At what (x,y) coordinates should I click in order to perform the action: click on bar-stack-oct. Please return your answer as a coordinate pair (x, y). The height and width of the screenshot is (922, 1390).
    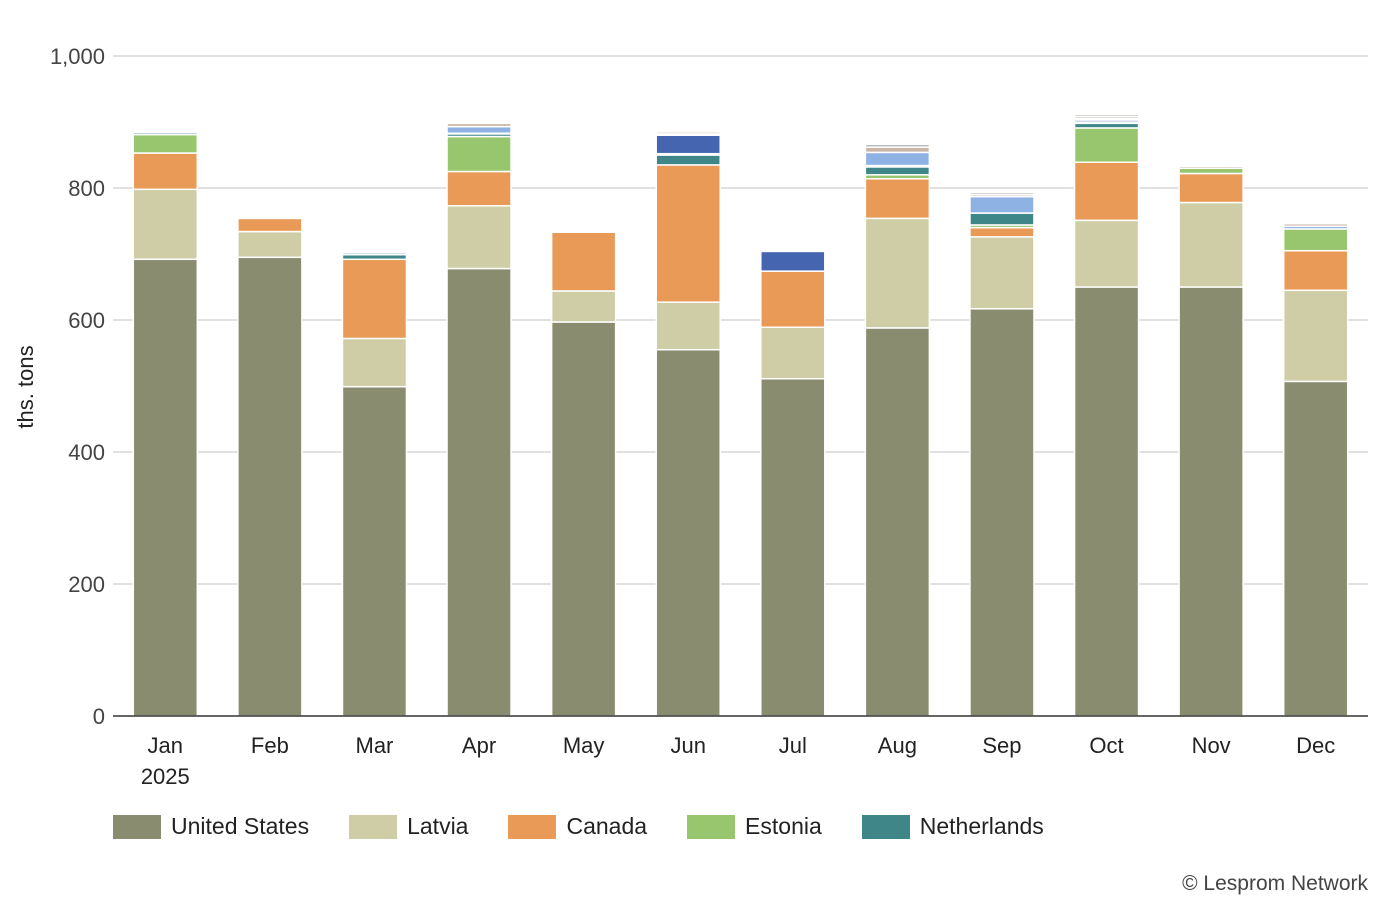
    Looking at the image, I should click on (1106, 415).